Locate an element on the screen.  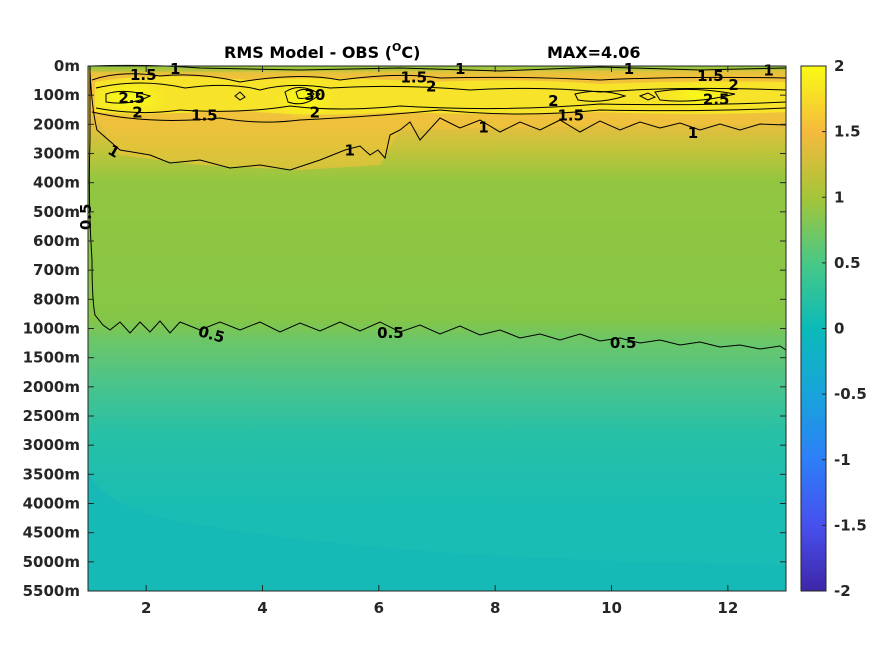
y-tick-label: 3500m is located at coordinates (51, 474).